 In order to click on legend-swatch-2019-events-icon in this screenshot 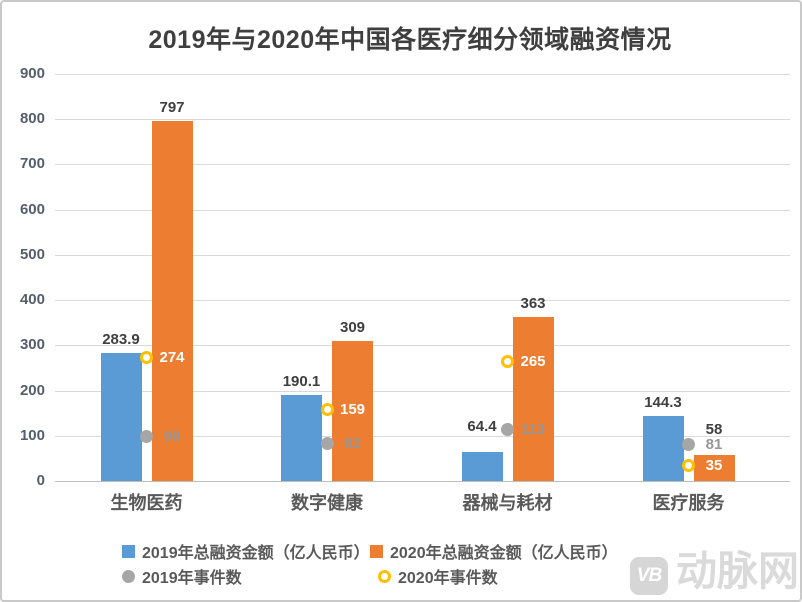, I will do `click(128, 576)`.